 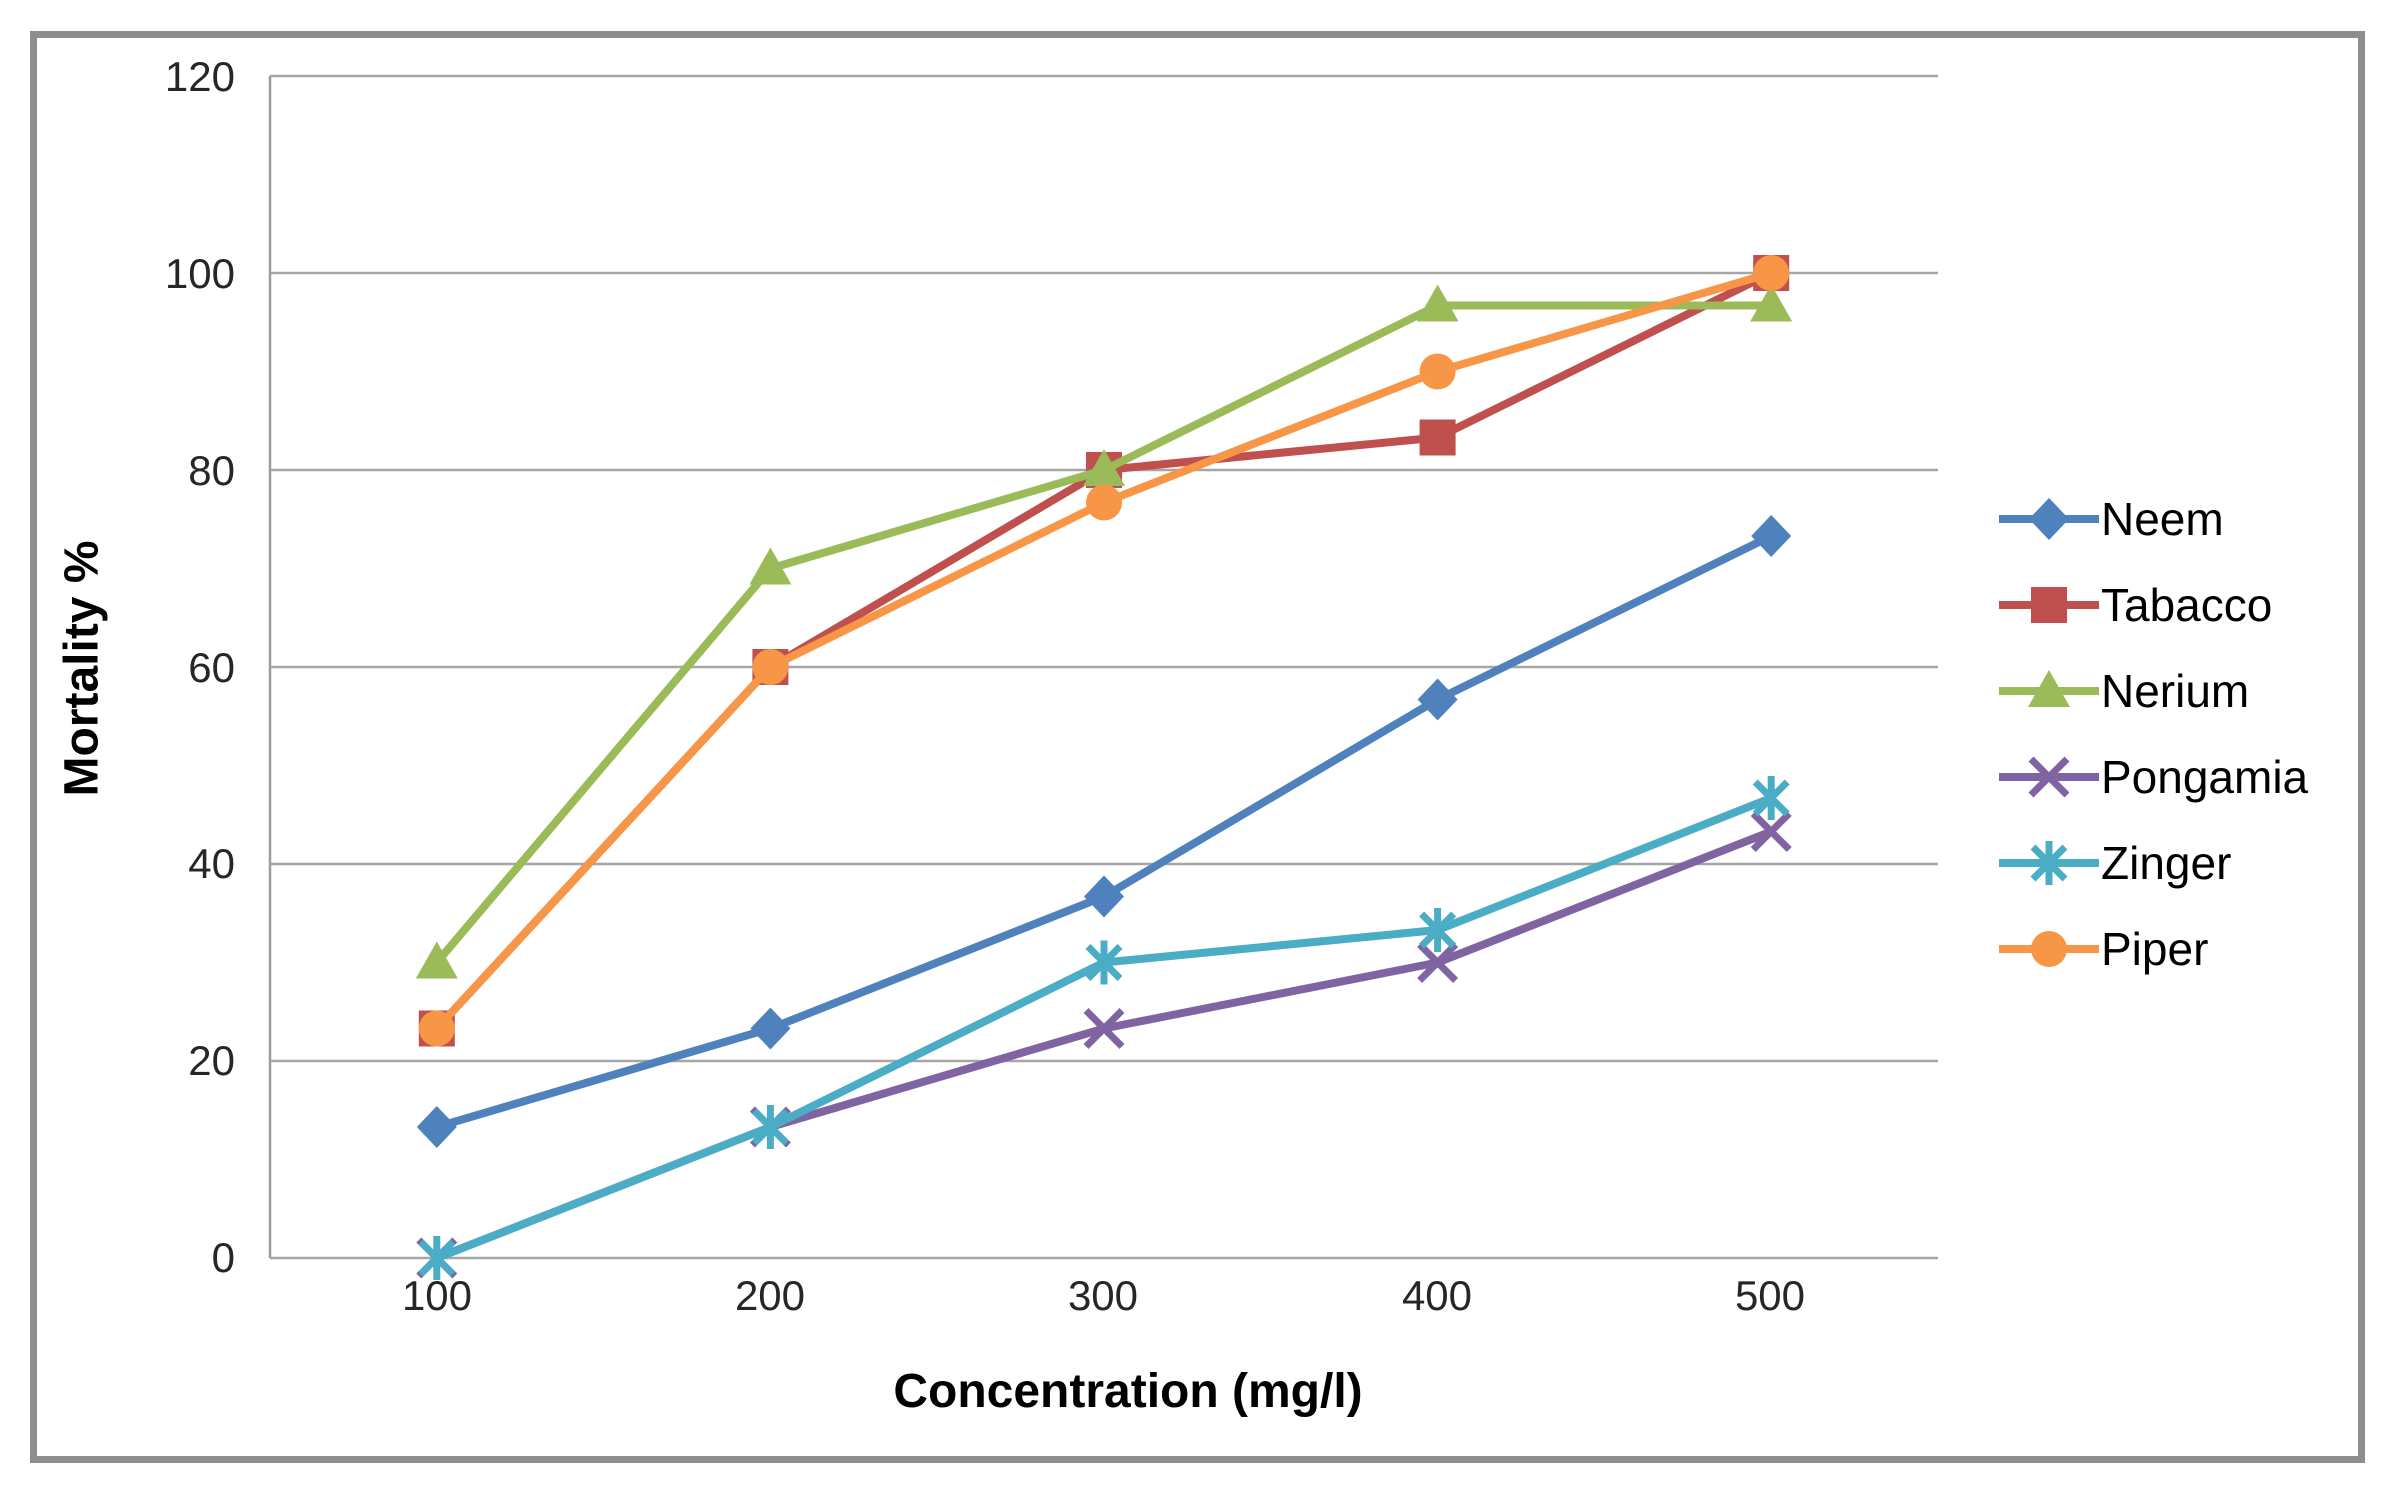 I want to click on x-tick-label: 200, so click(x=770, y=1295).